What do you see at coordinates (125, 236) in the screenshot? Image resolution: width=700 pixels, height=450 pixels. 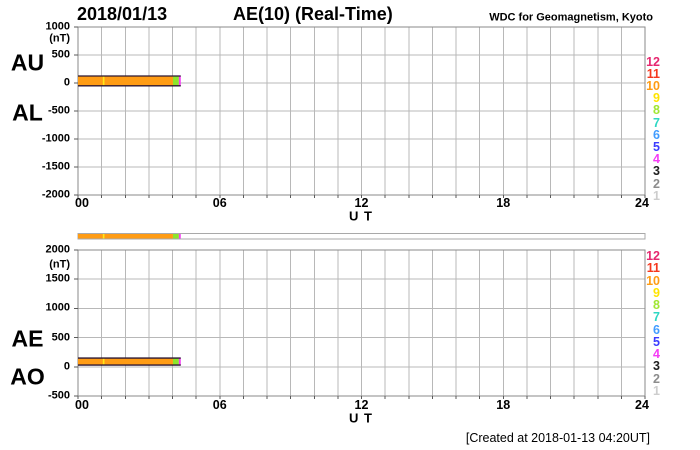 I see `availability-segment-10-stations` at bounding box center [125, 236].